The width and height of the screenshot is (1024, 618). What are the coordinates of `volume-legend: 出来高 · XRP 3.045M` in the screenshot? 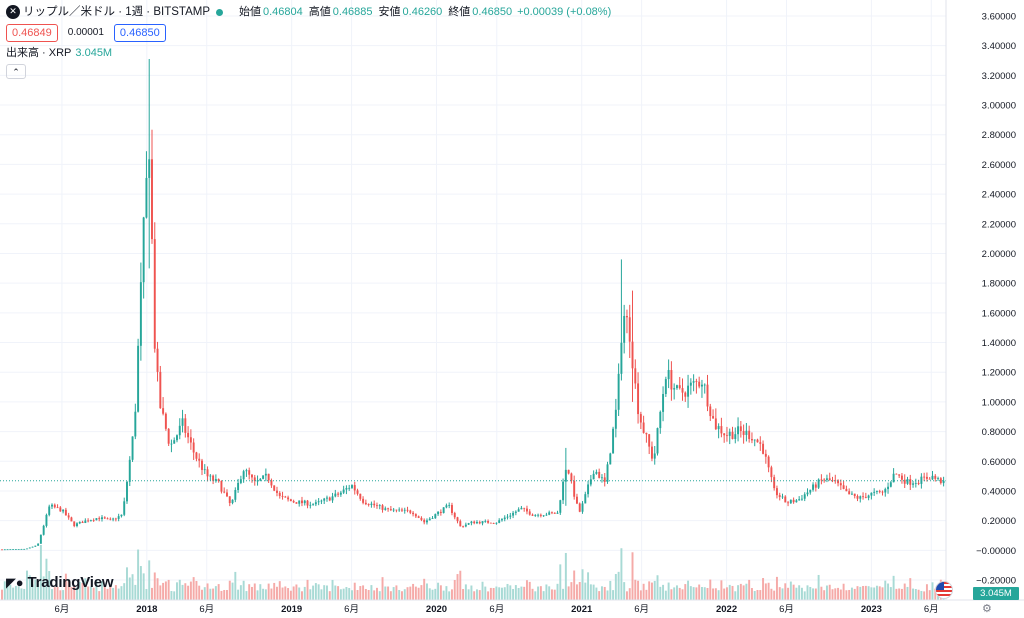 It's located at (308, 53).